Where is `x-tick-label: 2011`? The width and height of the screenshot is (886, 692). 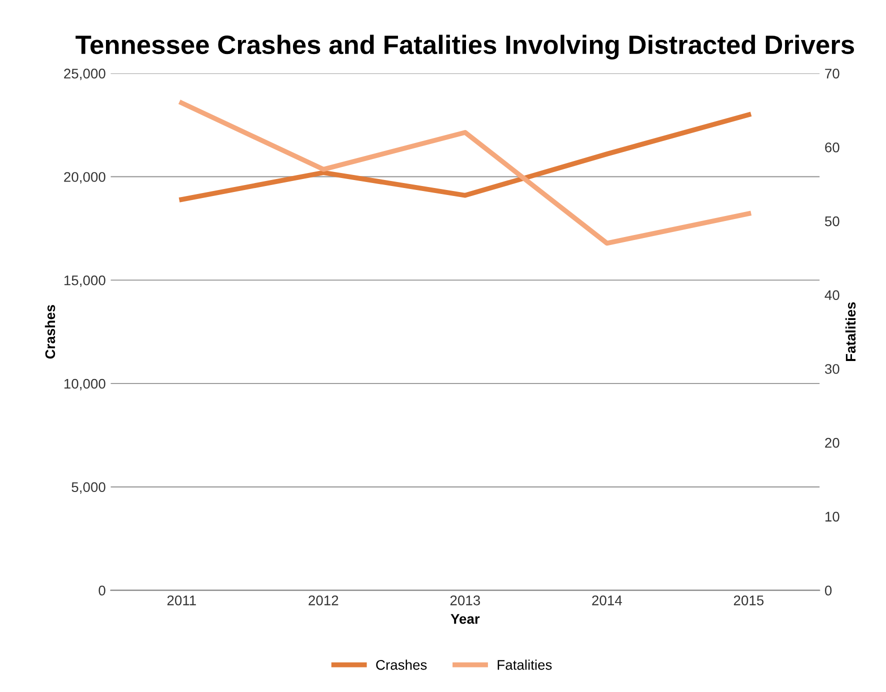
x-tick-label: 2011 is located at coordinates (181, 601).